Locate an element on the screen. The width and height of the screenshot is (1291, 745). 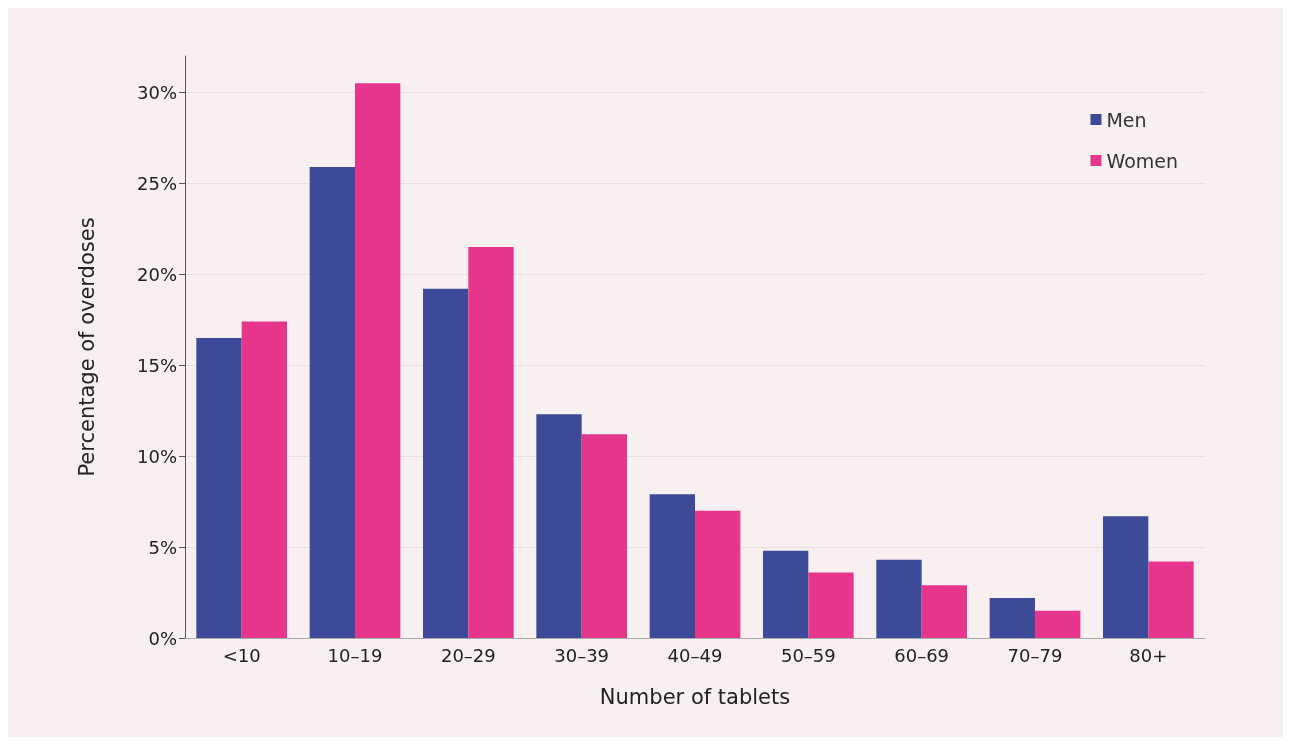
y-tick-label: 25% is located at coordinates (156, 183).